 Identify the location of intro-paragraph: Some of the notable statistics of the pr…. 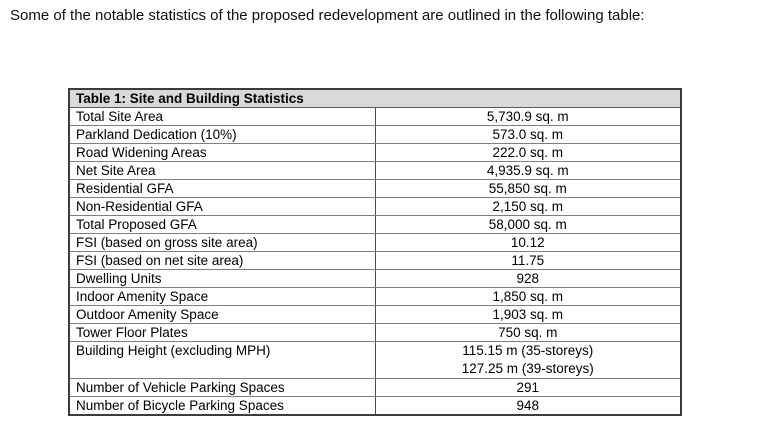
(327, 15).